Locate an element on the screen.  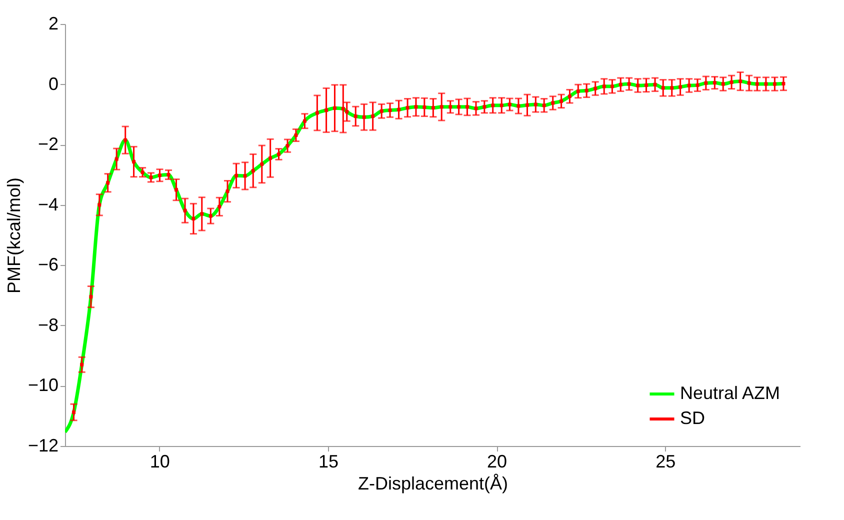
y-tick-label: −6 is located at coordinates (48, 264).